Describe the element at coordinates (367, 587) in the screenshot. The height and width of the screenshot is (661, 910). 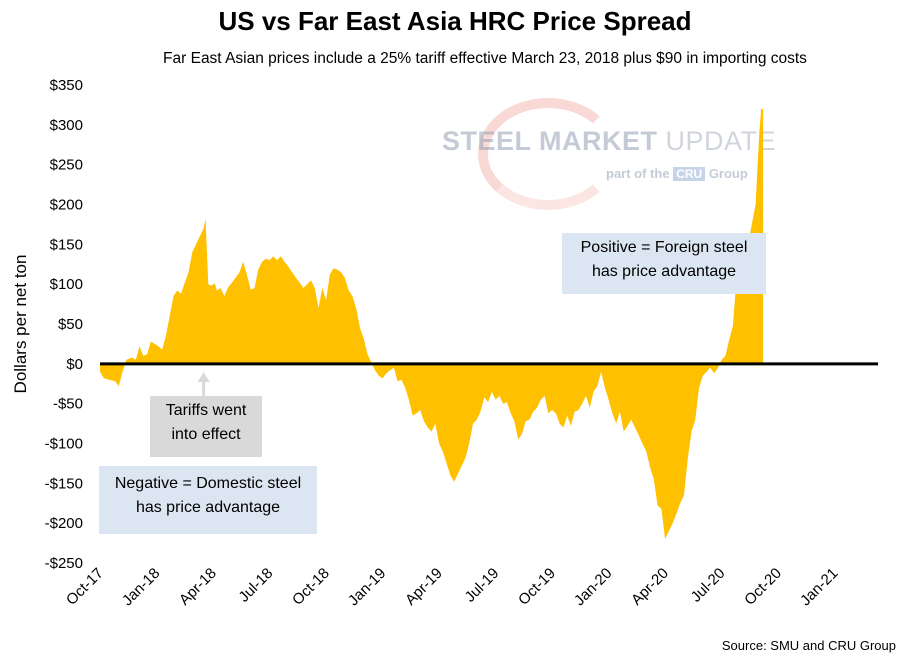
I see `x-tick-label: Jan-19` at that location.